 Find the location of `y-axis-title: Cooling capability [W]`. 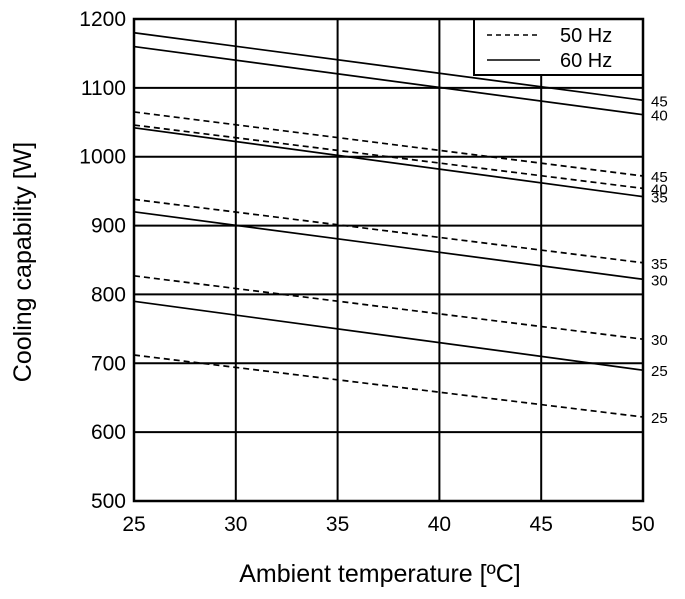

y-axis-title: Cooling capability [W] is located at coordinates (23, 262).